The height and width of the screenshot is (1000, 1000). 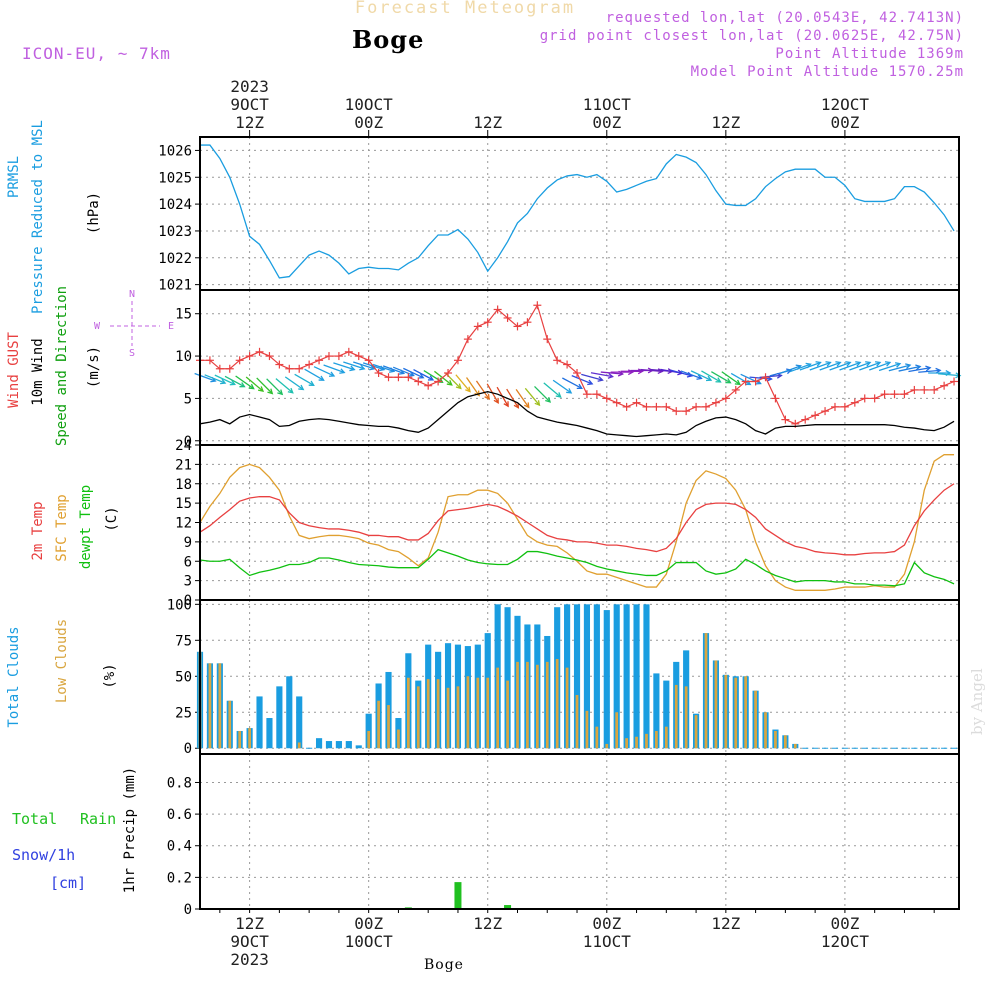 What do you see at coordinates (577, 414) in the screenshot?
I see `wind-speed-line` at bounding box center [577, 414].